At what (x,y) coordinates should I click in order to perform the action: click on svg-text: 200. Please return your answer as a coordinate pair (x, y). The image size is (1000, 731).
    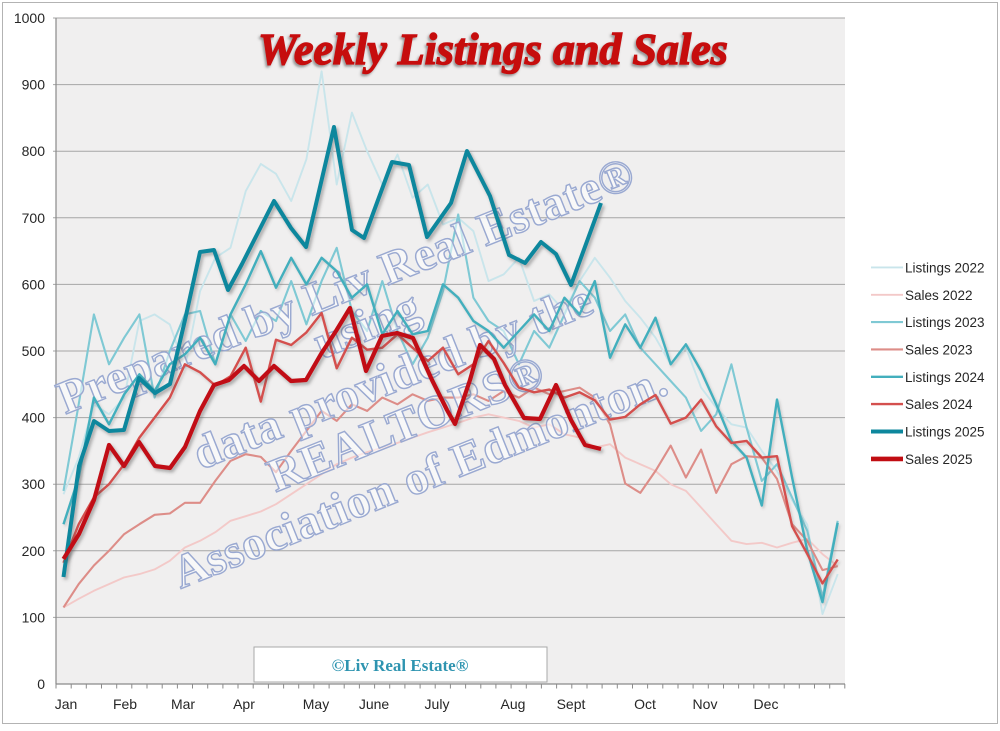
    Looking at the image, I should click on (34, 551).